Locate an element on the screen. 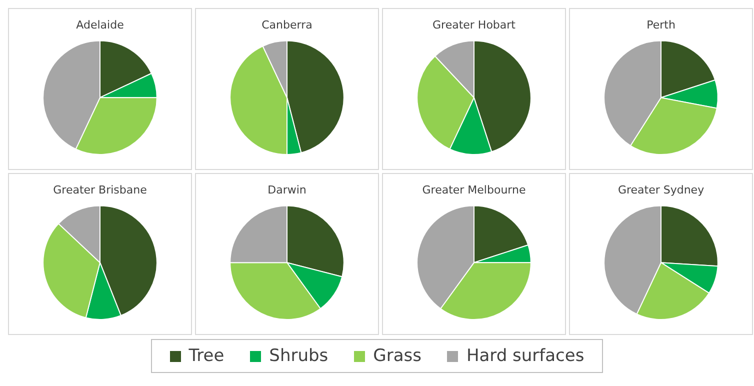 Image resolution: width=754 pixels, height=386 pixels. chart-title: Darwin is located at coordinates (287, 189).